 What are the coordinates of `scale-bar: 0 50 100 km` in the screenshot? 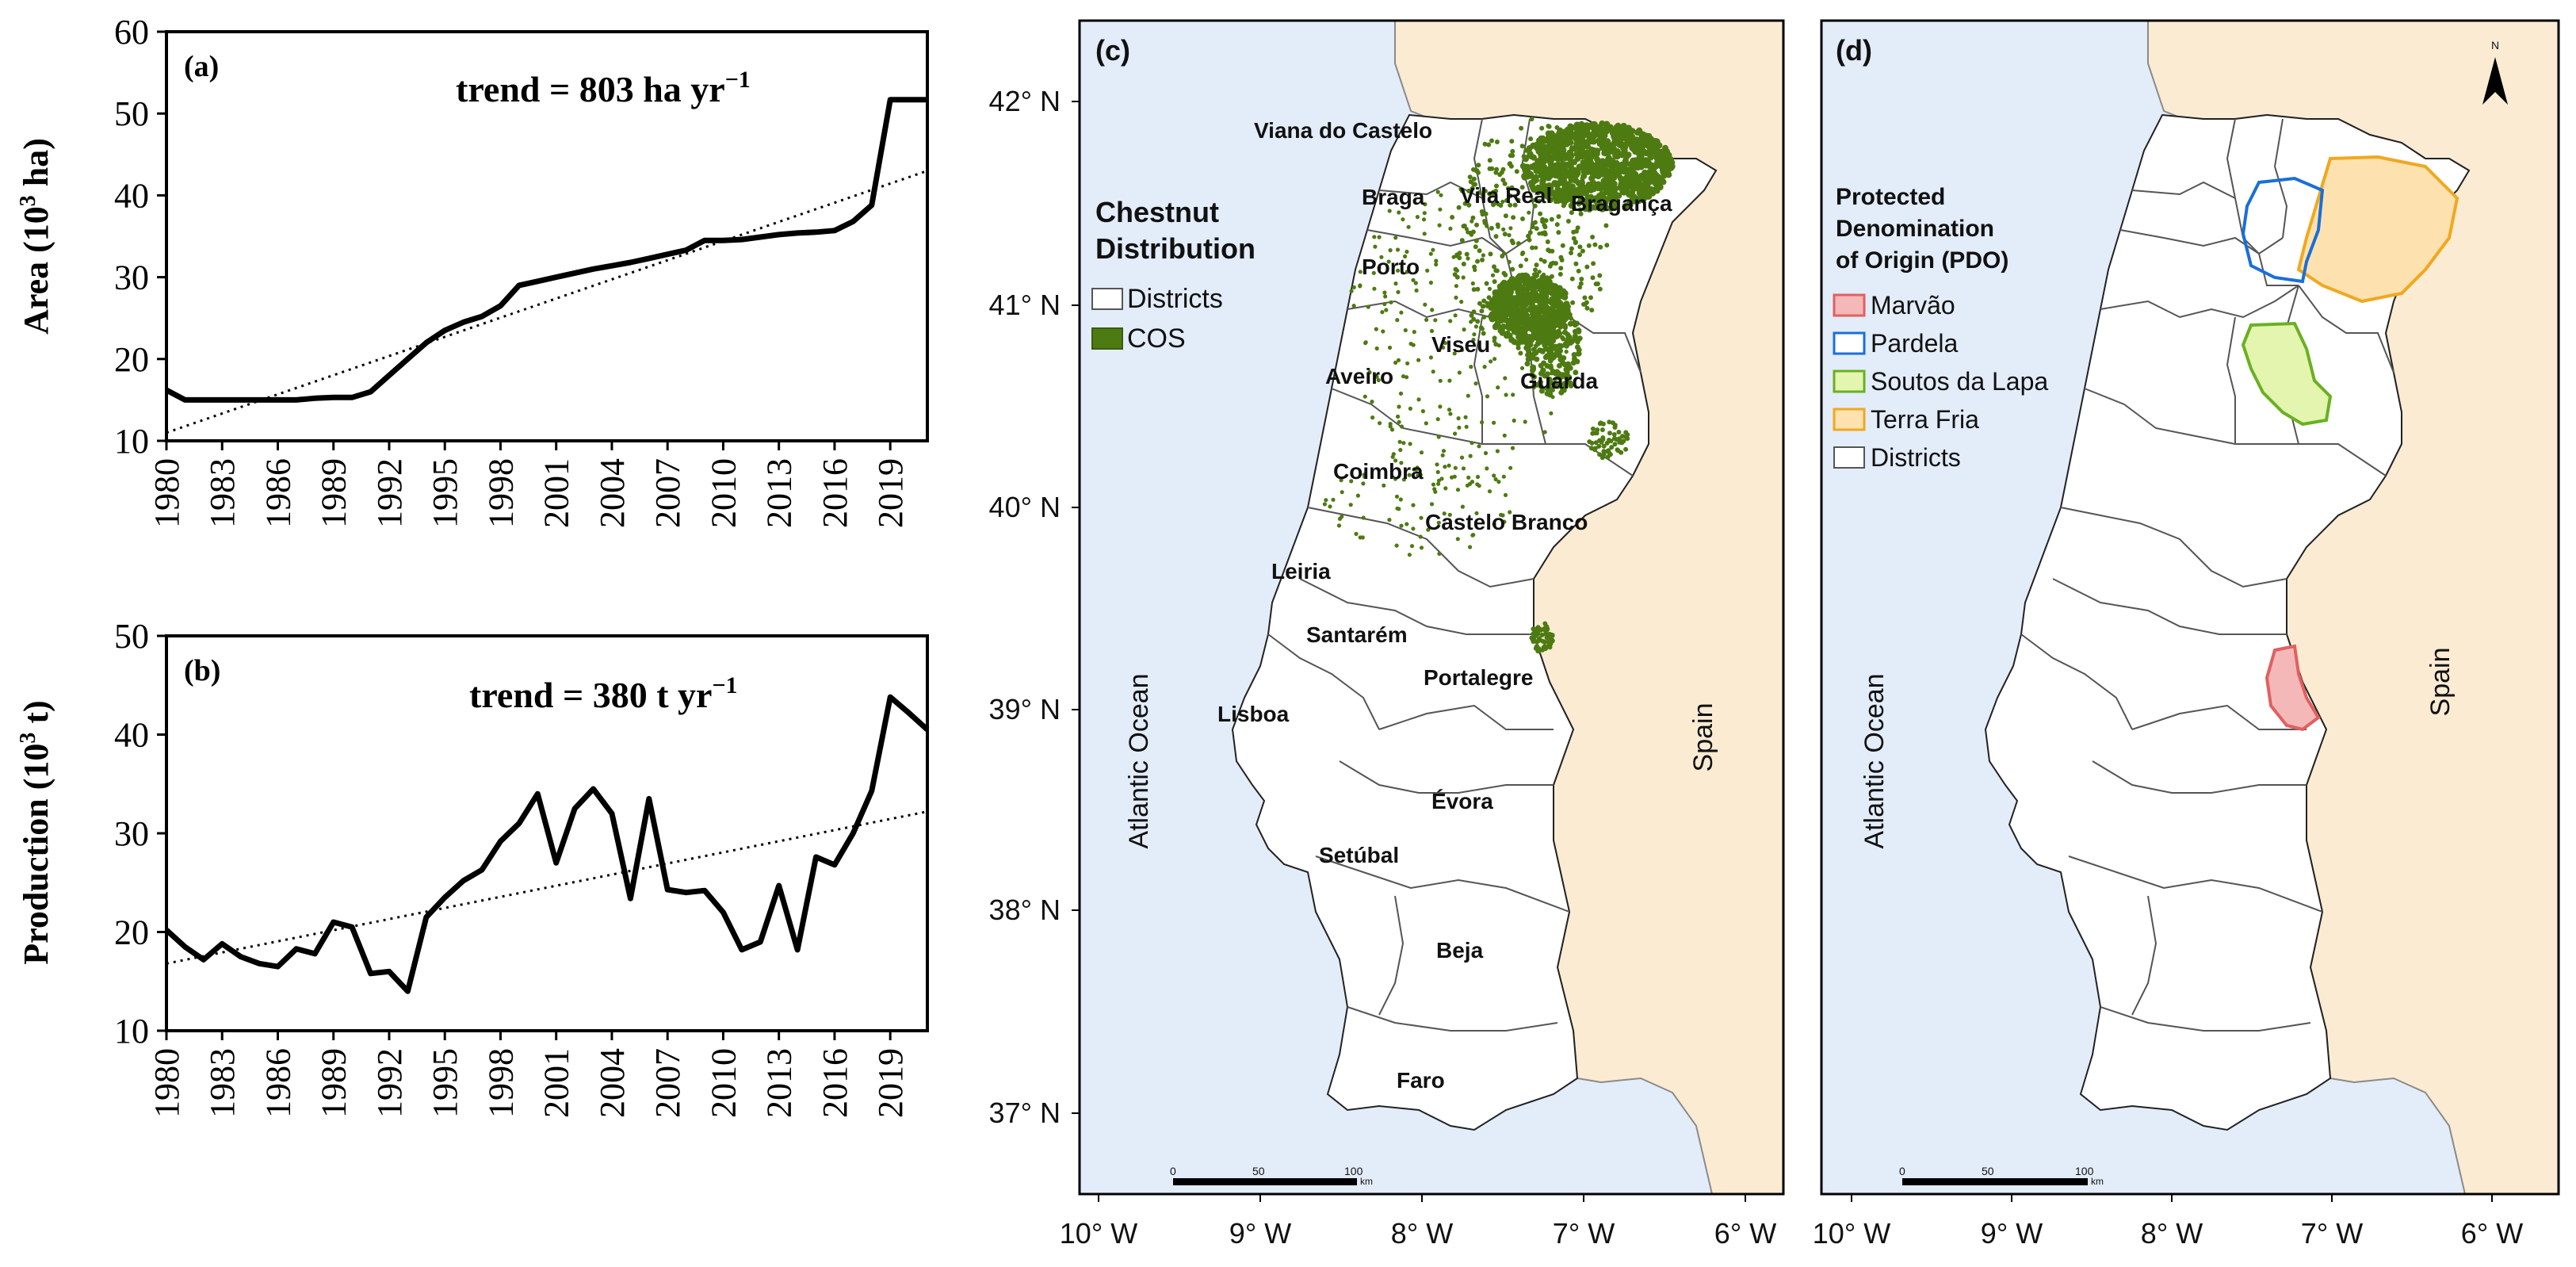 It's located at (1271, 1176).